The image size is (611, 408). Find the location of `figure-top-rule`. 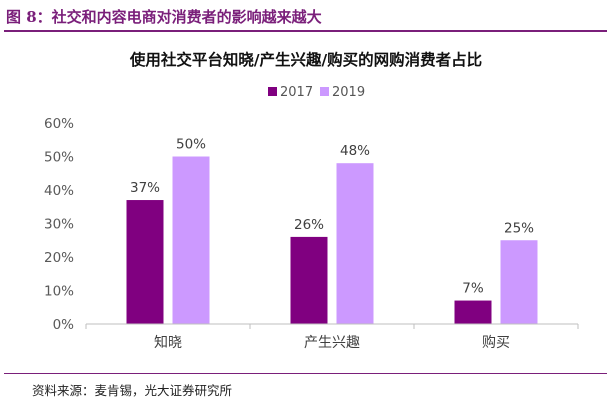

figure-top-rule is located at coordinates (305, 31).